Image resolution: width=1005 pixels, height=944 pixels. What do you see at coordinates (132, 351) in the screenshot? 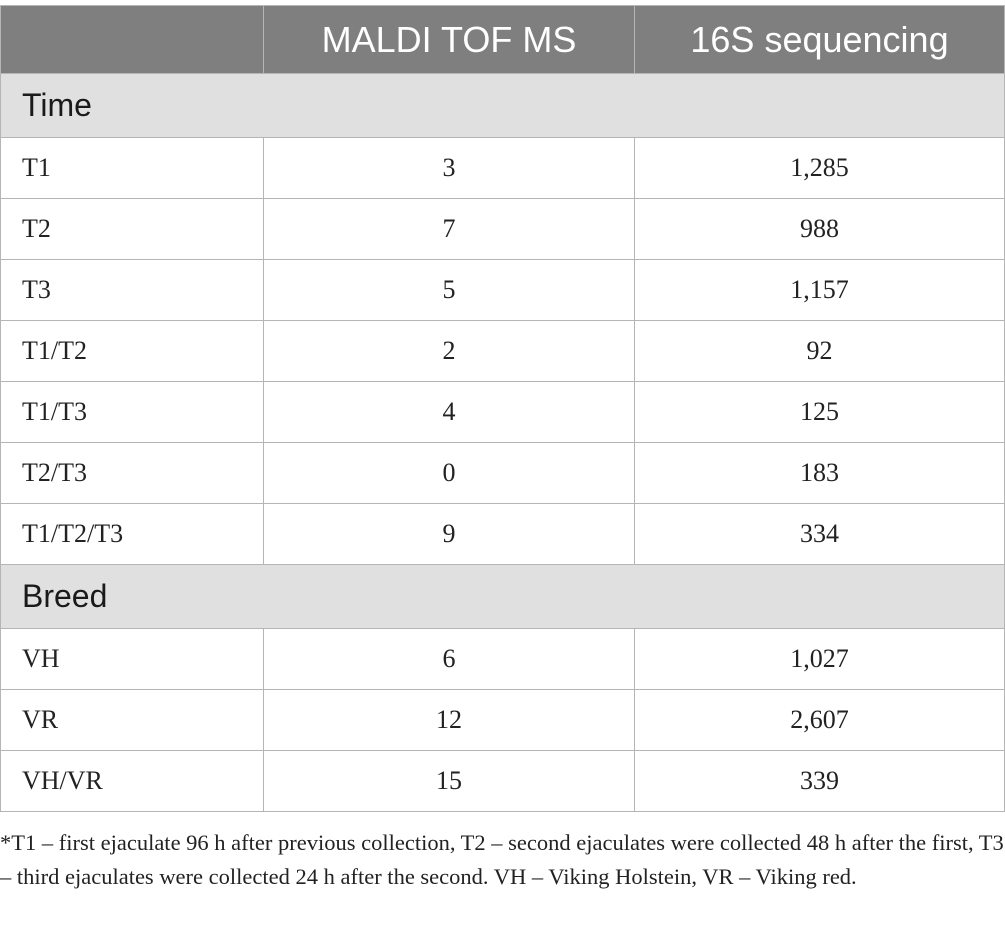
I see `row-label: T1/T2` at bounding box center [132, 351].